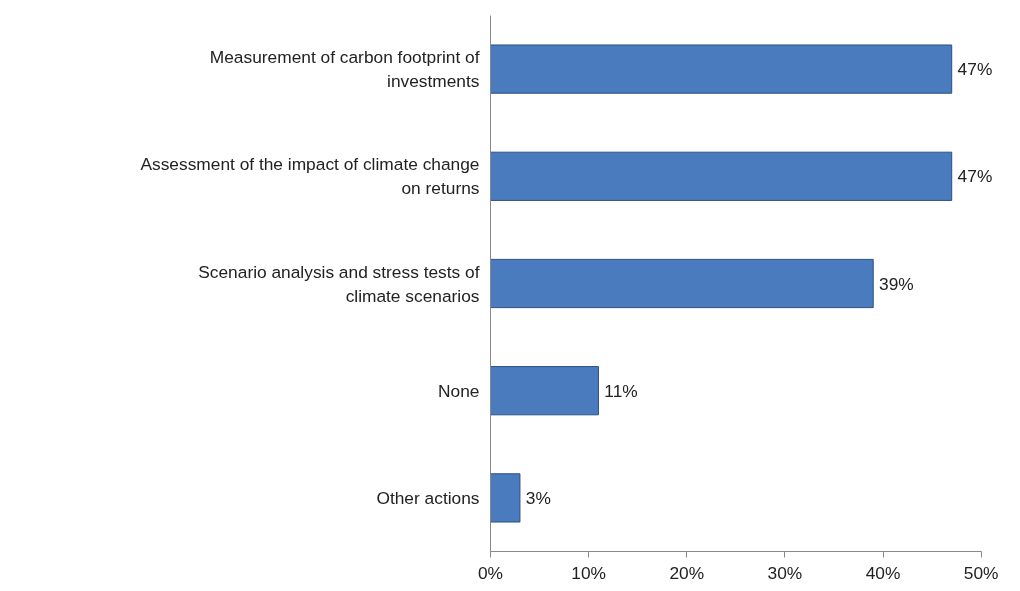 This screenshot has width=1020, height=591. I want to click on x-tick-label: 0%, so click(490, 572).